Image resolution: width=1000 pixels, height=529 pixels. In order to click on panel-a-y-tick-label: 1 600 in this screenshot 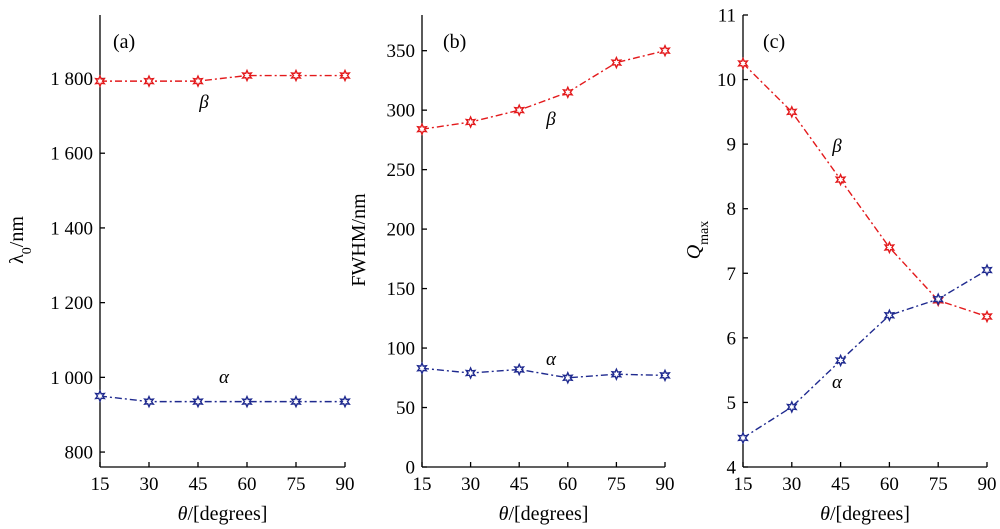, I will do `click(71, 154)`.